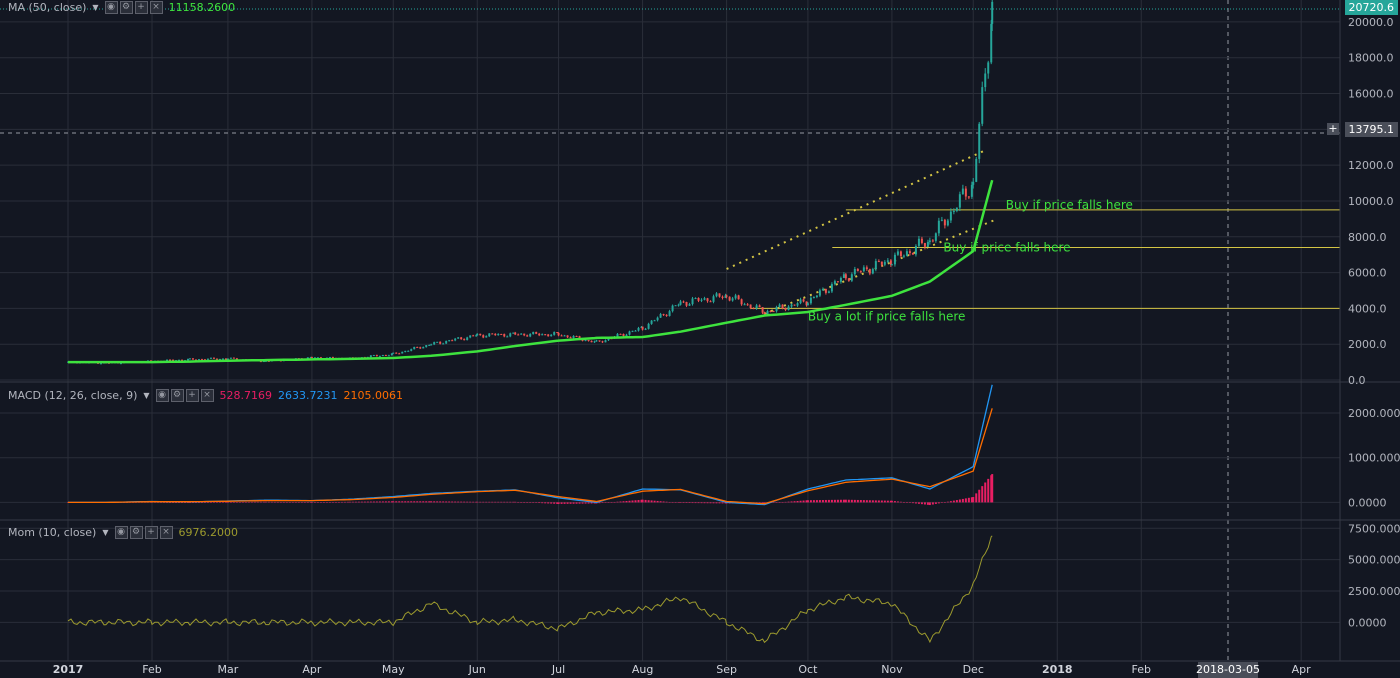 The width and height of the screenshot is (1400, 678). What do you see at coordinates (73, 395) in the screenshot?
I see `macd-label: MACD (12, 26, close, 9)` at bounding box center [73, 395].